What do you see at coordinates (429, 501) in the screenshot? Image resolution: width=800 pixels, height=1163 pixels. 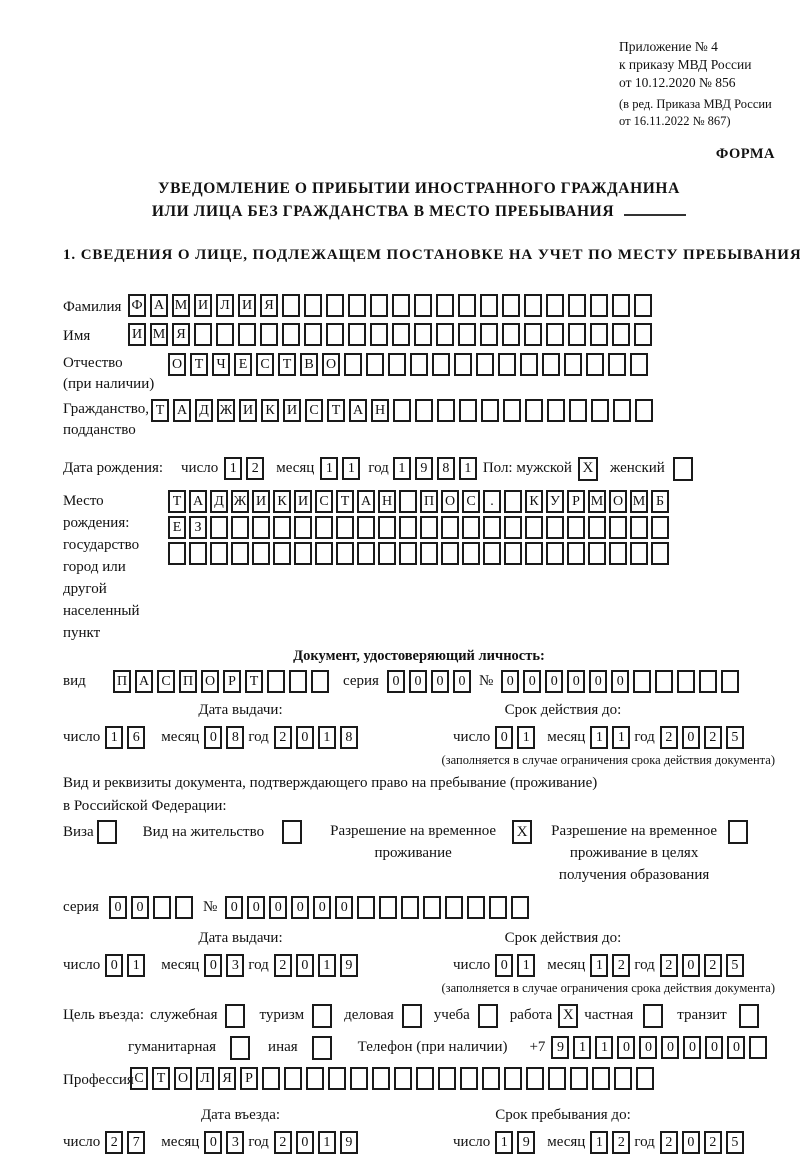 I see `char-cell: П` at bounding box center [429, 501].